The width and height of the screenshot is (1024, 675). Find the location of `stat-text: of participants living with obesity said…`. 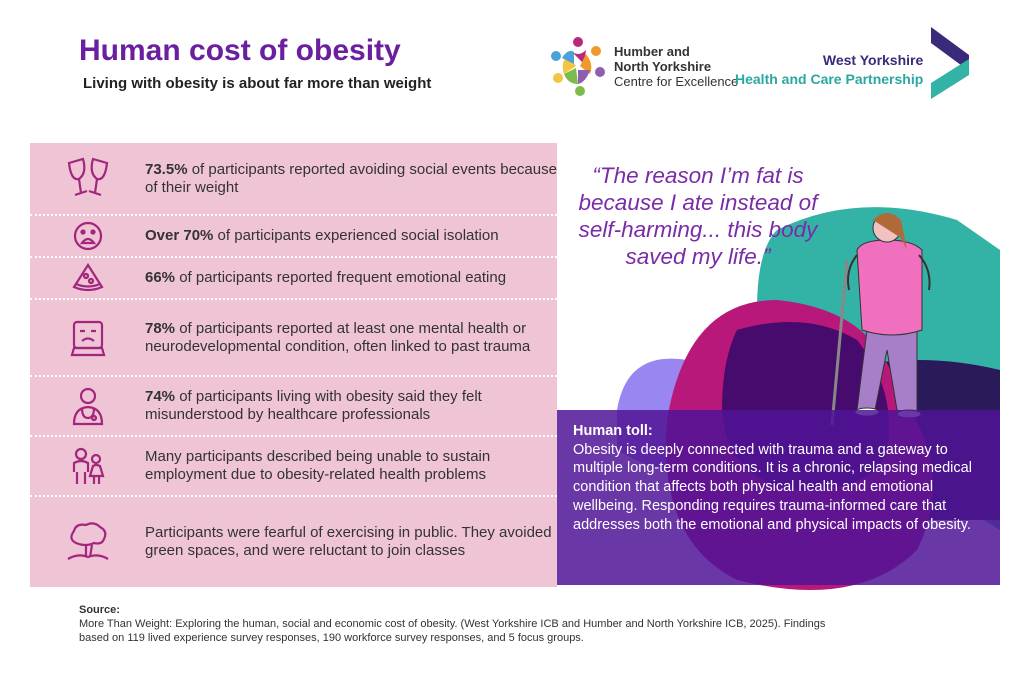

stat-text: of participants living with obesity said… is located at coordinates (313, 405).